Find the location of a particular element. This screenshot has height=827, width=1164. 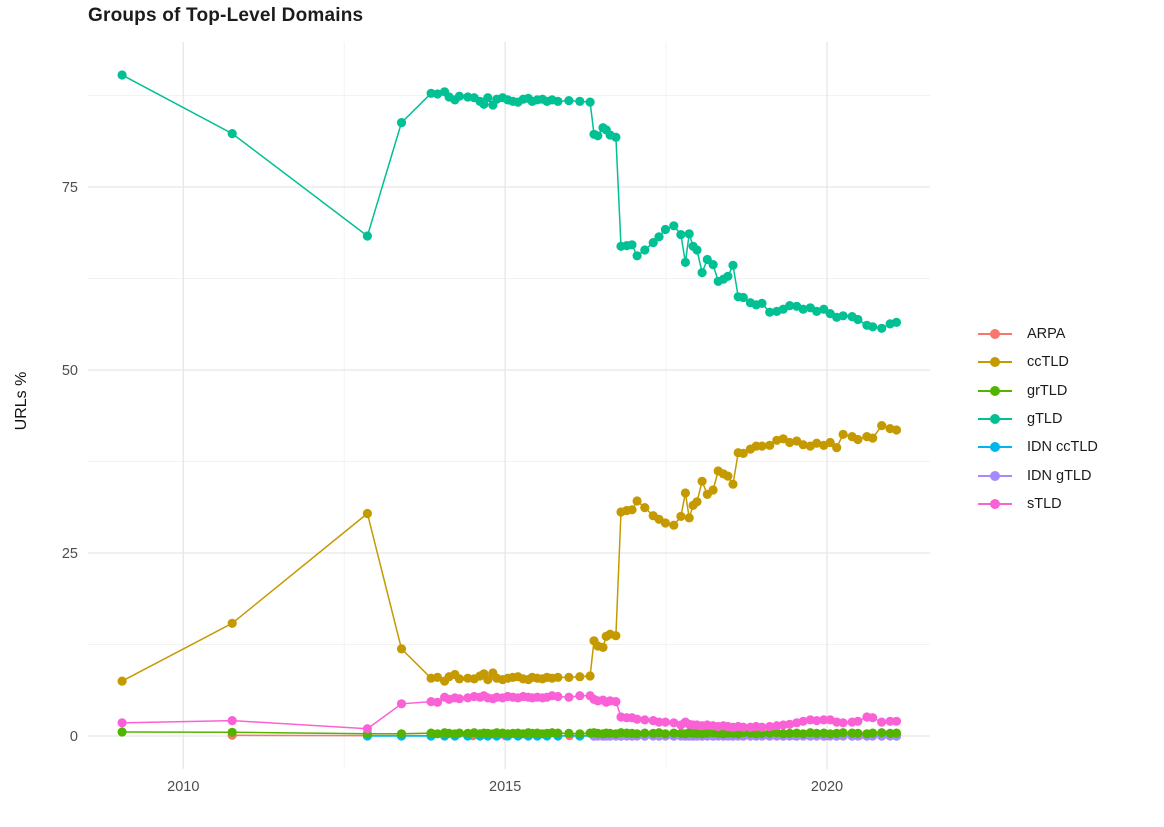

legend-item-IDN-ccTLD: IDN ccTLD is located at coordinates (1037, 447).